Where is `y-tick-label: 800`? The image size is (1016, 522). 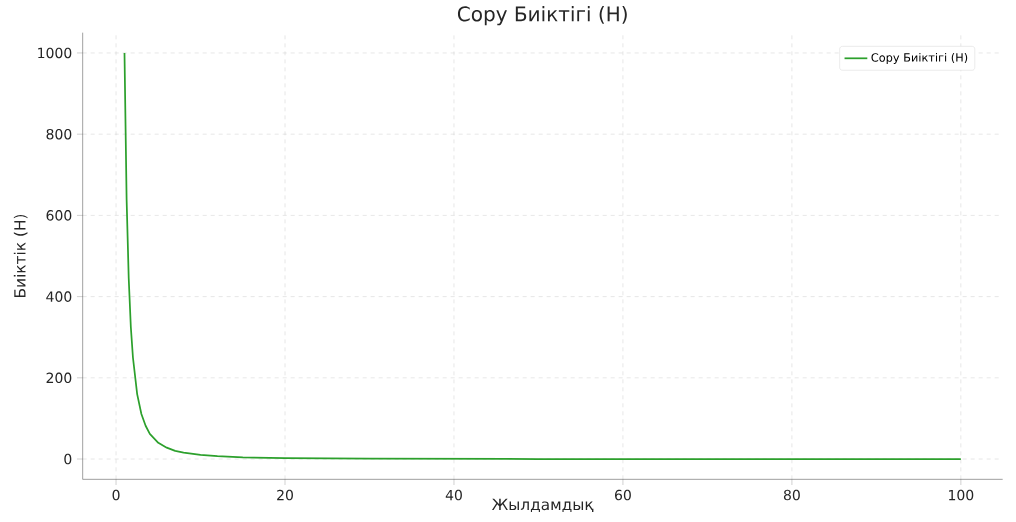 y-tick-label: 800 is located at coordinates (59, 134).